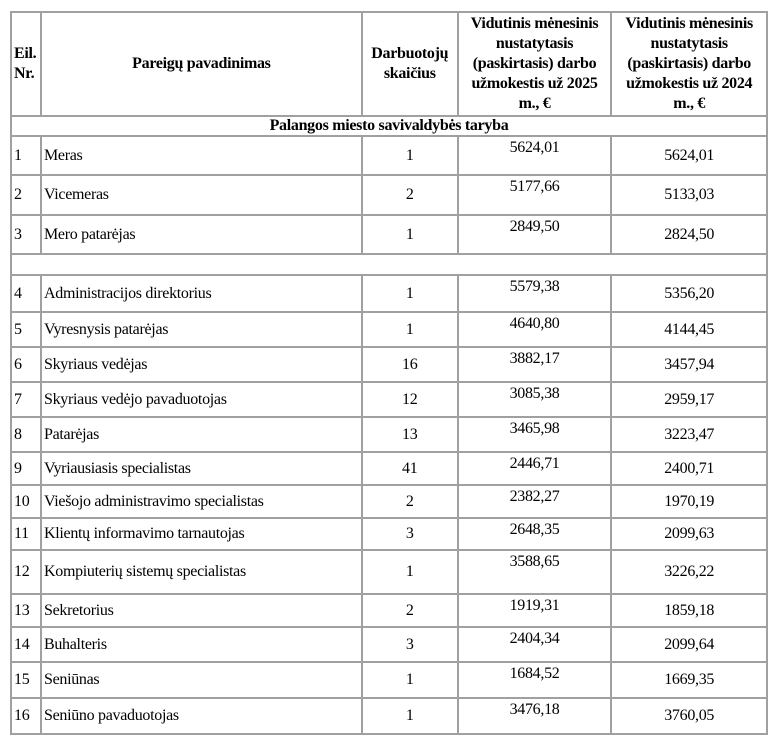 The image size is (776, 745). Describe the element at coordinates (409, 64) in the screenshot. I see `header-count: Darbuotojų skaičius` at that location.